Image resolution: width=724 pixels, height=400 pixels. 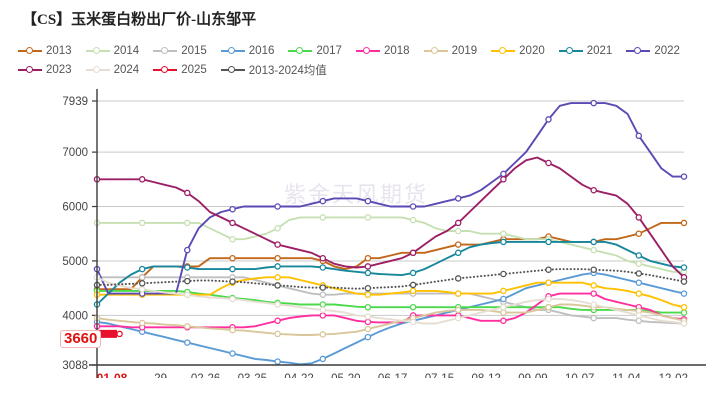 What do you see at coordinates (81, 339) in the screenshot?
I see `current-value-badge: 3660` at bounding box center [81, 339].